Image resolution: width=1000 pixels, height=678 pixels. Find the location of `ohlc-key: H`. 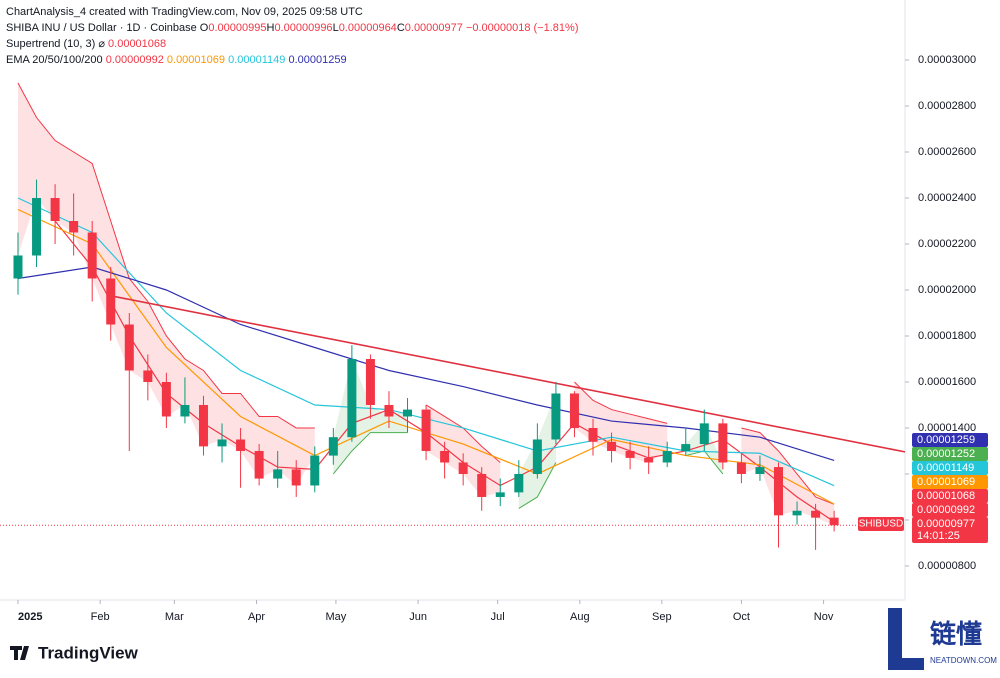

ohlc-key: H is located at coordinates (270, 28).